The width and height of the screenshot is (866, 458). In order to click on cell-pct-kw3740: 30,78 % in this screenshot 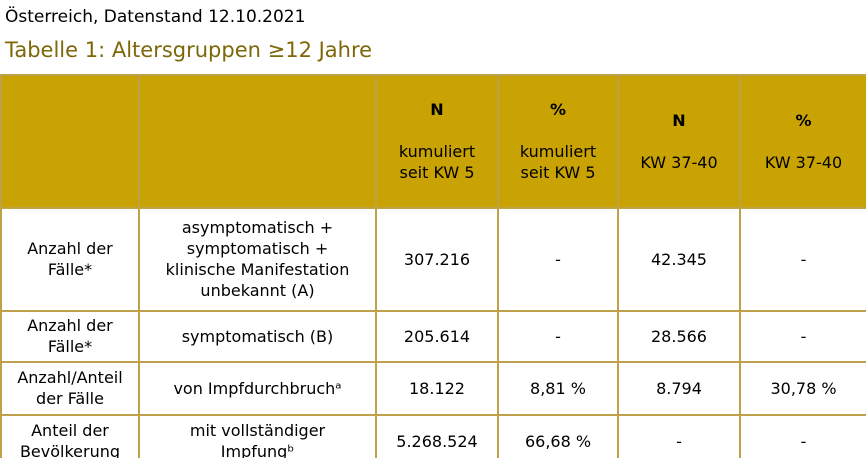, I will do `click(802, 388)`.